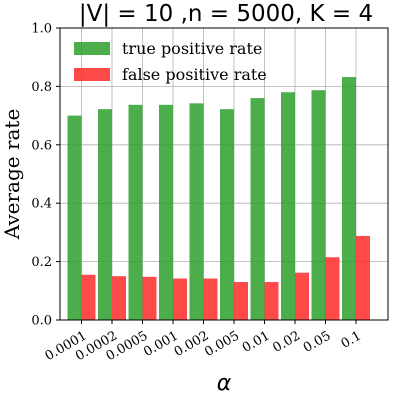 The image size is (400, 400). What do you see at coordinates (12, 175) in the screenshot?
I see `y-axis-label: Average rate` at bounding box center [12, 175].